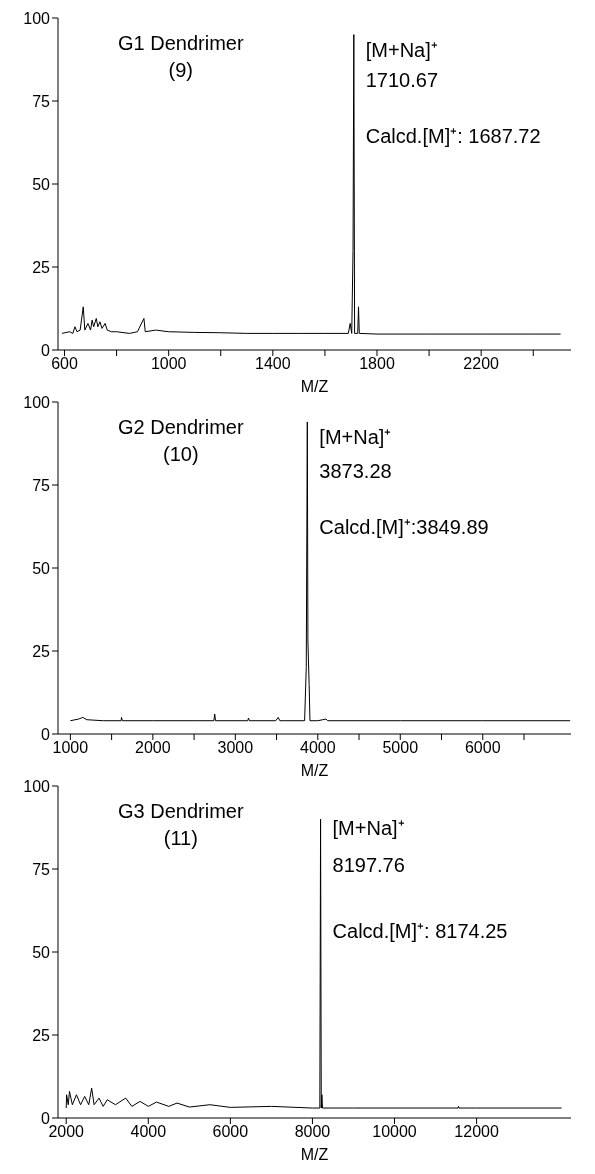 The width and height of the screenshot is (595, 1174). Describe the element at coordinates (273, 364) in the screenshot. I see `x-tick-label: 1400` at that location.